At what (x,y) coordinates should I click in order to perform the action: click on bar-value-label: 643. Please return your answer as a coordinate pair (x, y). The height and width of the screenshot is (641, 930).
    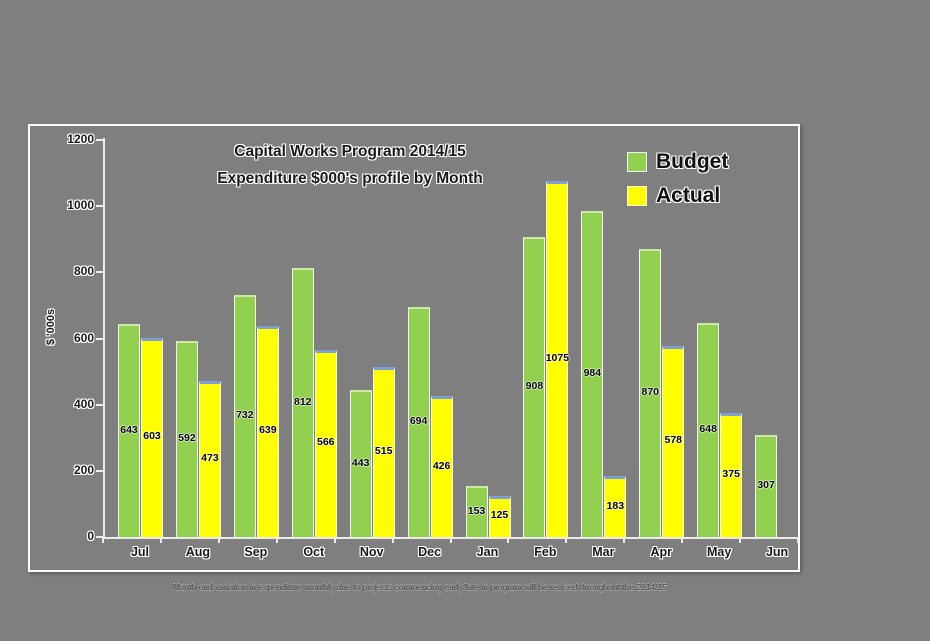
    Looking at the image, I should click on (129, 429).